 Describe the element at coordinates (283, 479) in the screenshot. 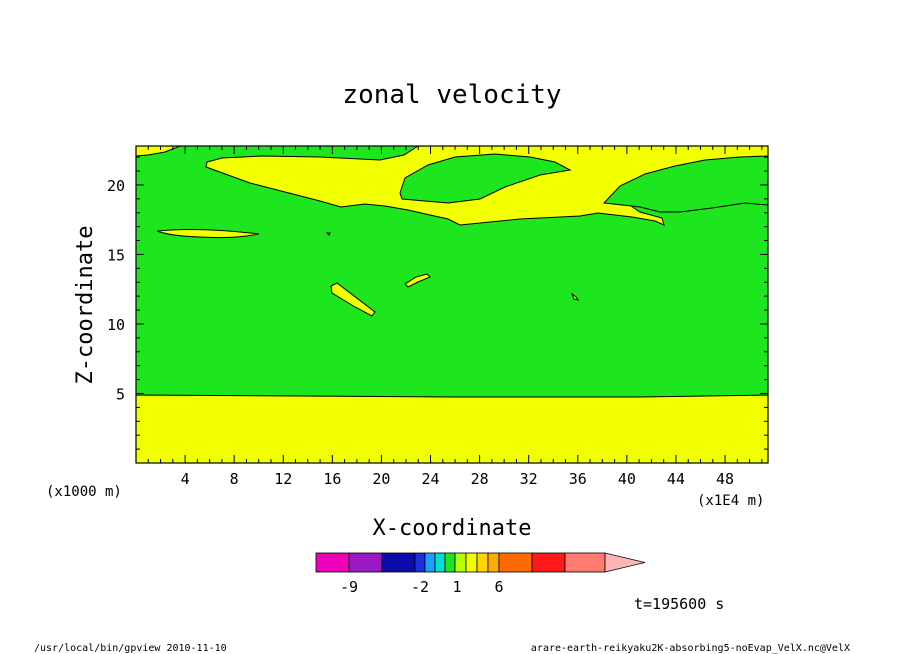

I see `x-tick-label: 12` at that location.